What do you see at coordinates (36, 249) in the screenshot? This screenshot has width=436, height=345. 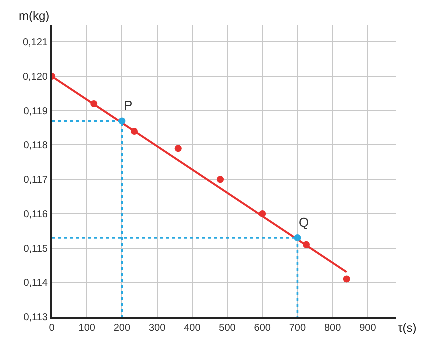 I see `y-tick-label: 0,115` at bounding box center [36, 249].